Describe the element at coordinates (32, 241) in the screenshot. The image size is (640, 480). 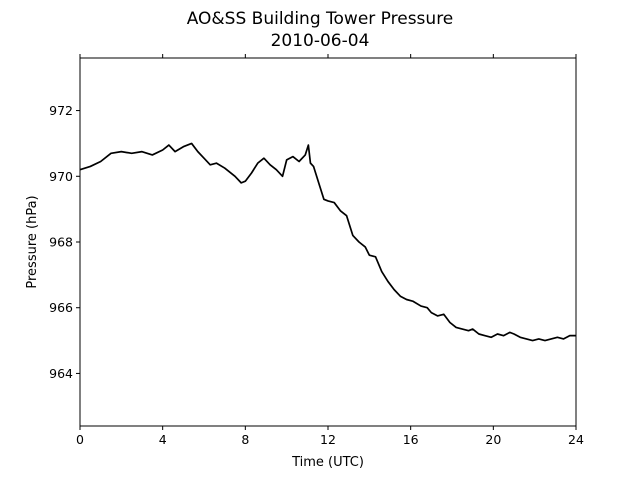
I see `y-axis-label: Pressure (hPa)` at that location.